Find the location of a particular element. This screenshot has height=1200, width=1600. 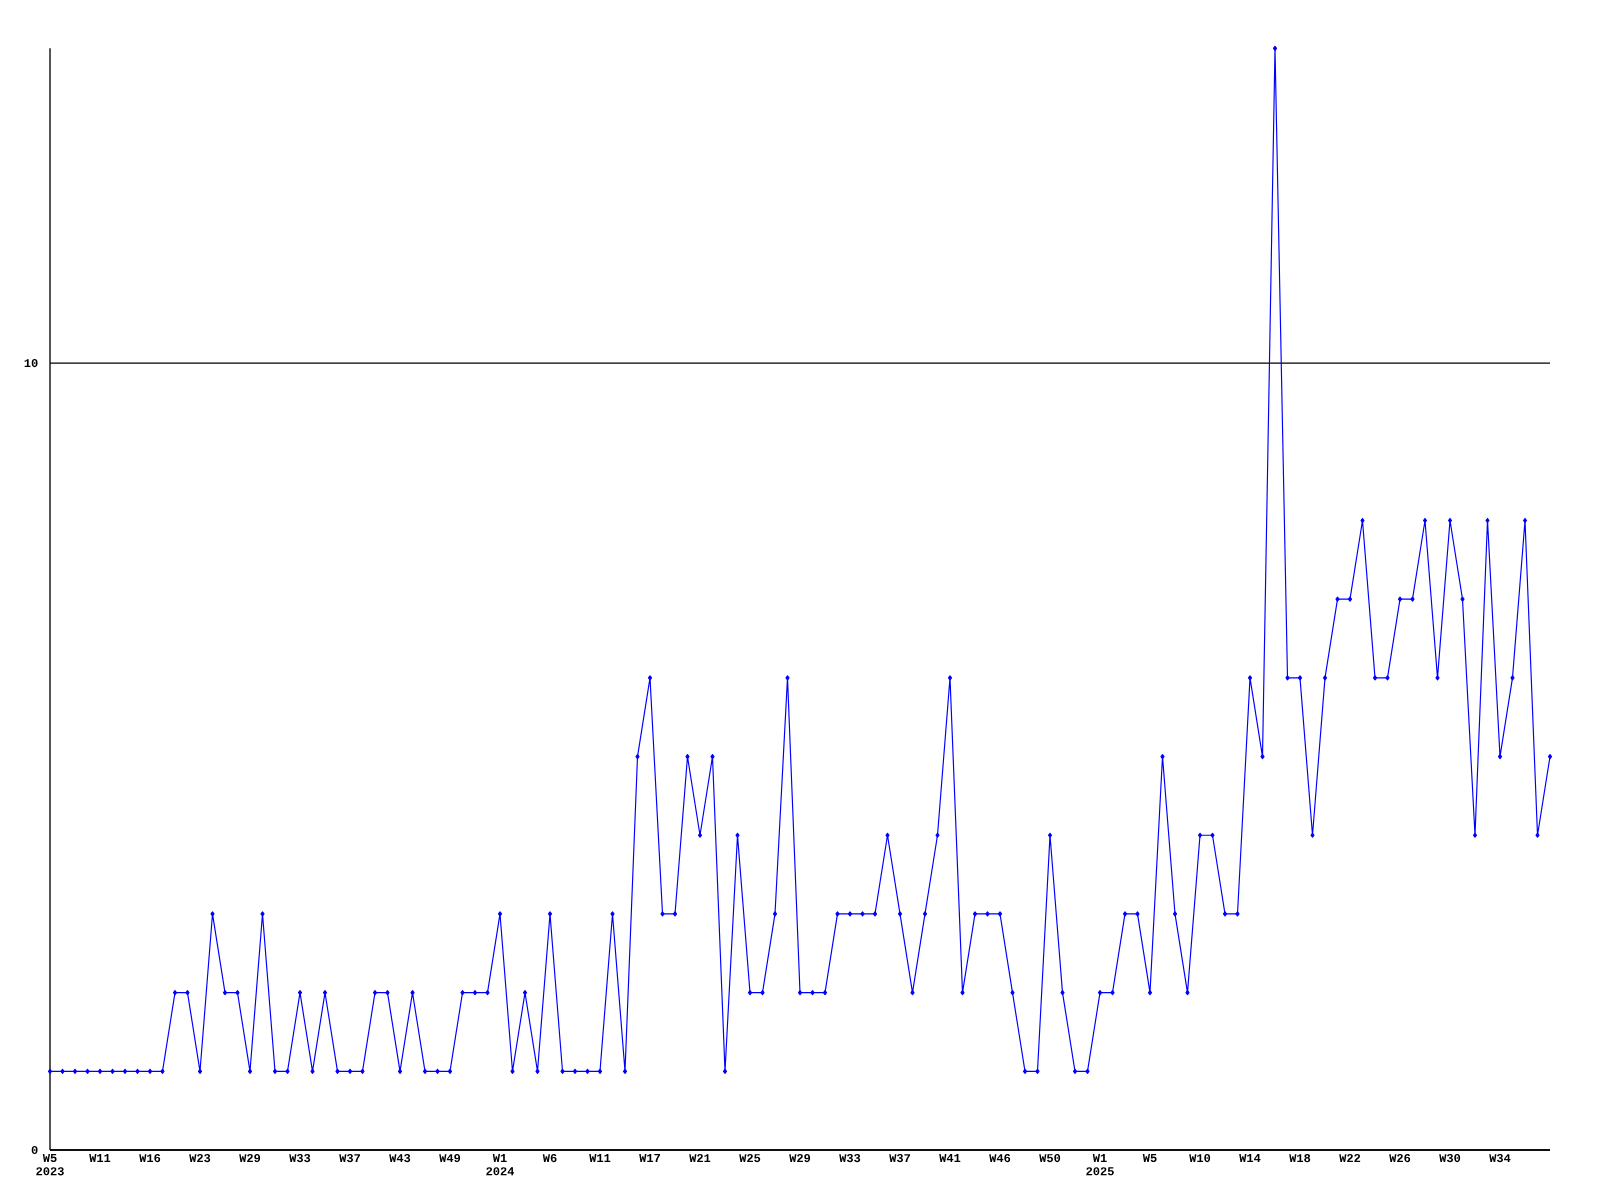

x-tick-label: W26 is located at coordinates (1400, 1158).